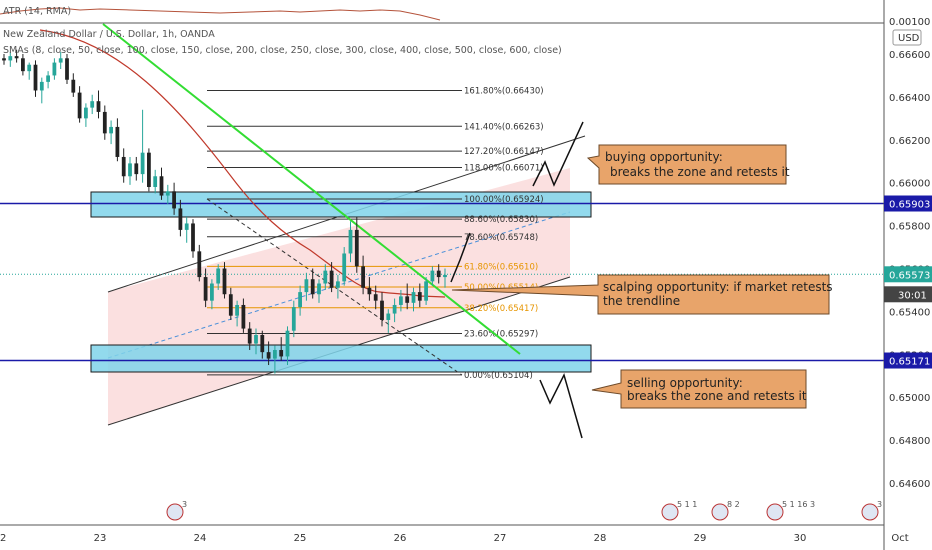 This screenshot has height=550, width=932. What do you see at coordinates (700, 538) in the screenshot?
I see `x-tick-label: 29` at bounding box center [700, 538].